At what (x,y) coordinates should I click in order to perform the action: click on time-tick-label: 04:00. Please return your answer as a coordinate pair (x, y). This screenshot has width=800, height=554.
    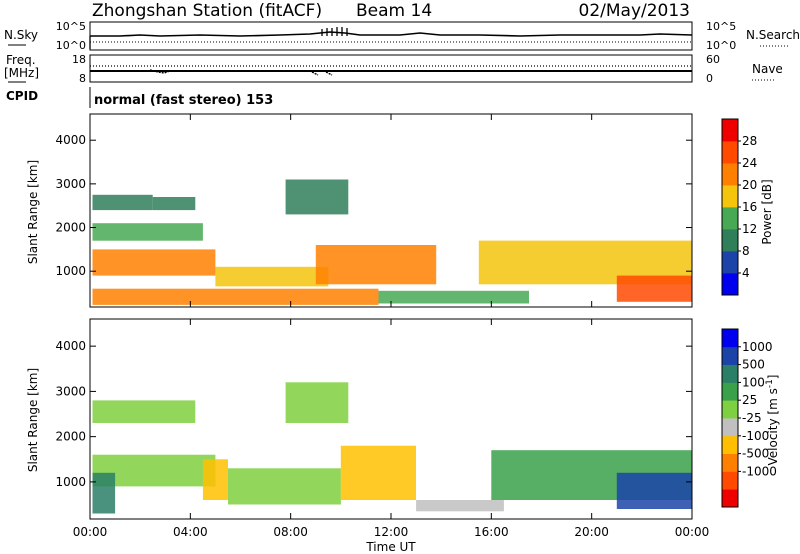
    Looking at the image, I should click on (190, 532).